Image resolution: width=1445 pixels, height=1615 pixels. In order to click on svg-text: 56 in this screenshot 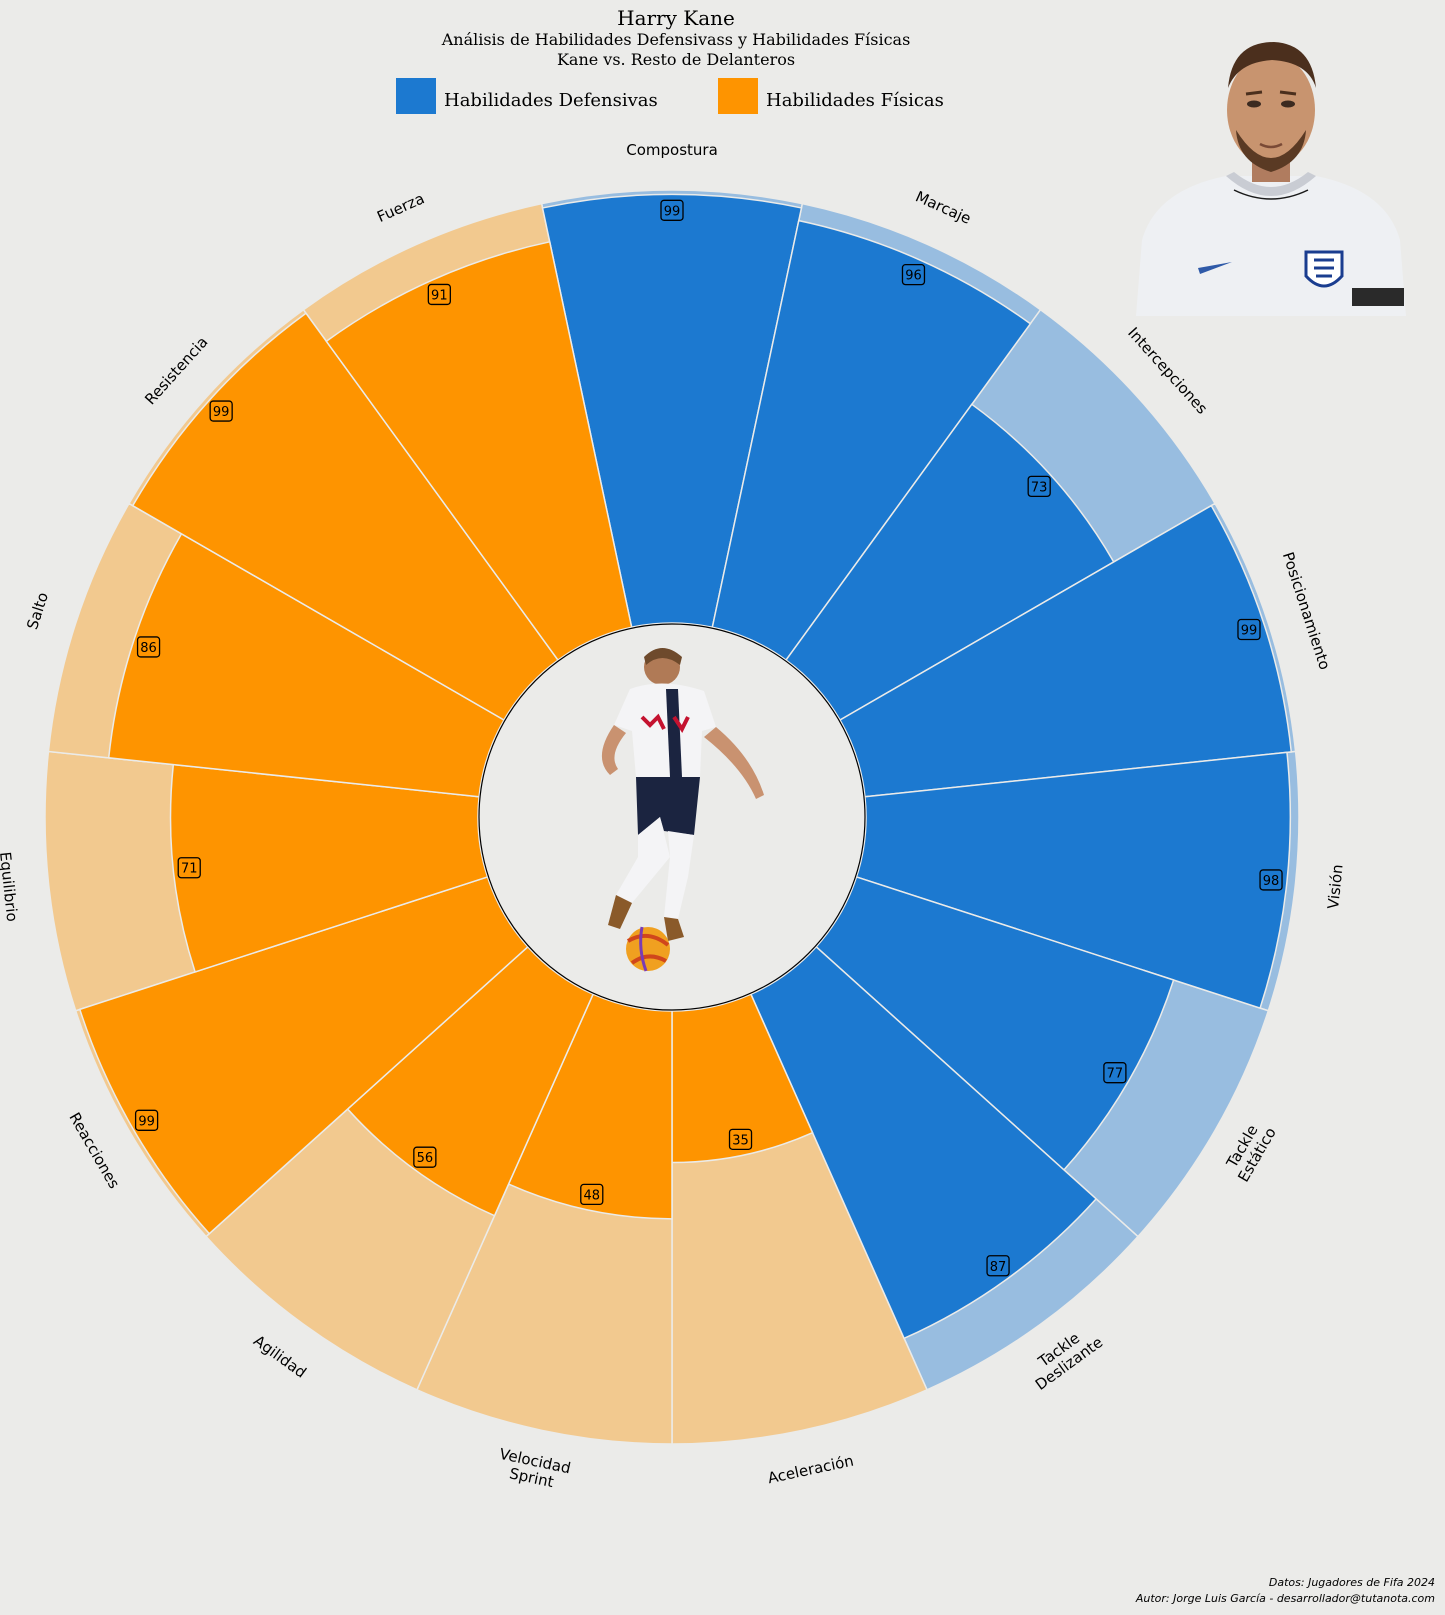, I will do `click(425, 1158)`.